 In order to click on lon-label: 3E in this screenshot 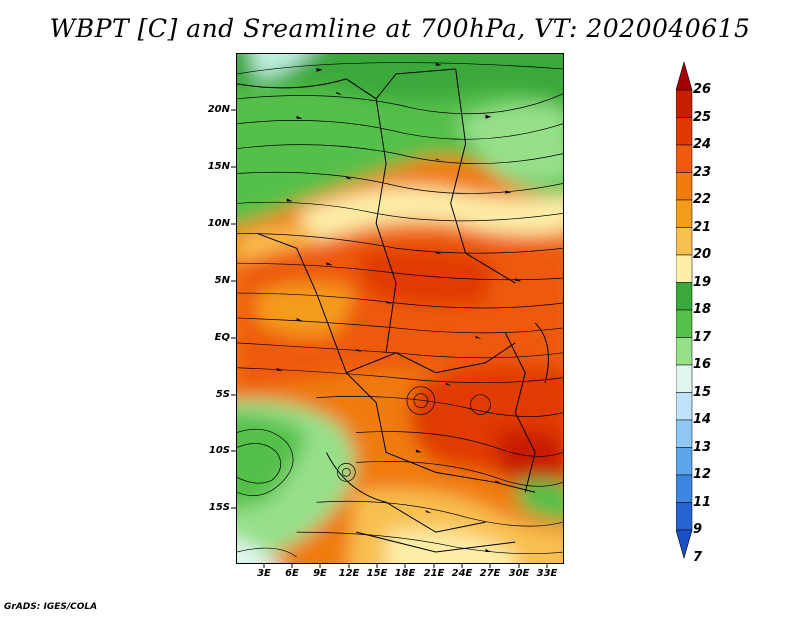, I will do `click(264, 573)`.